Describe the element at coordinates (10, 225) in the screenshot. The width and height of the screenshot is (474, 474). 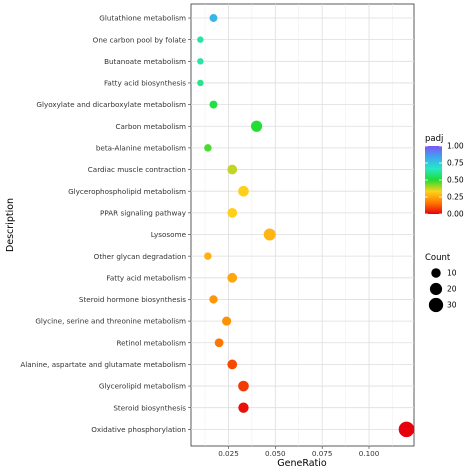
I see `y-axis-title: Description` at that location.